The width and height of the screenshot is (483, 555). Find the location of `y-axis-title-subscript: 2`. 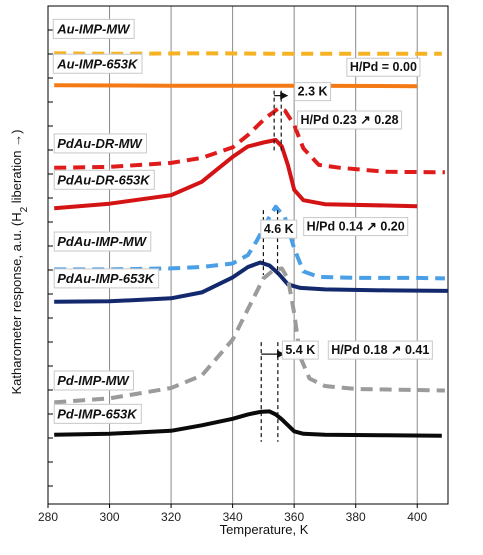

y-axis-title-subscript: 2 is located at coordinates (24, 209).